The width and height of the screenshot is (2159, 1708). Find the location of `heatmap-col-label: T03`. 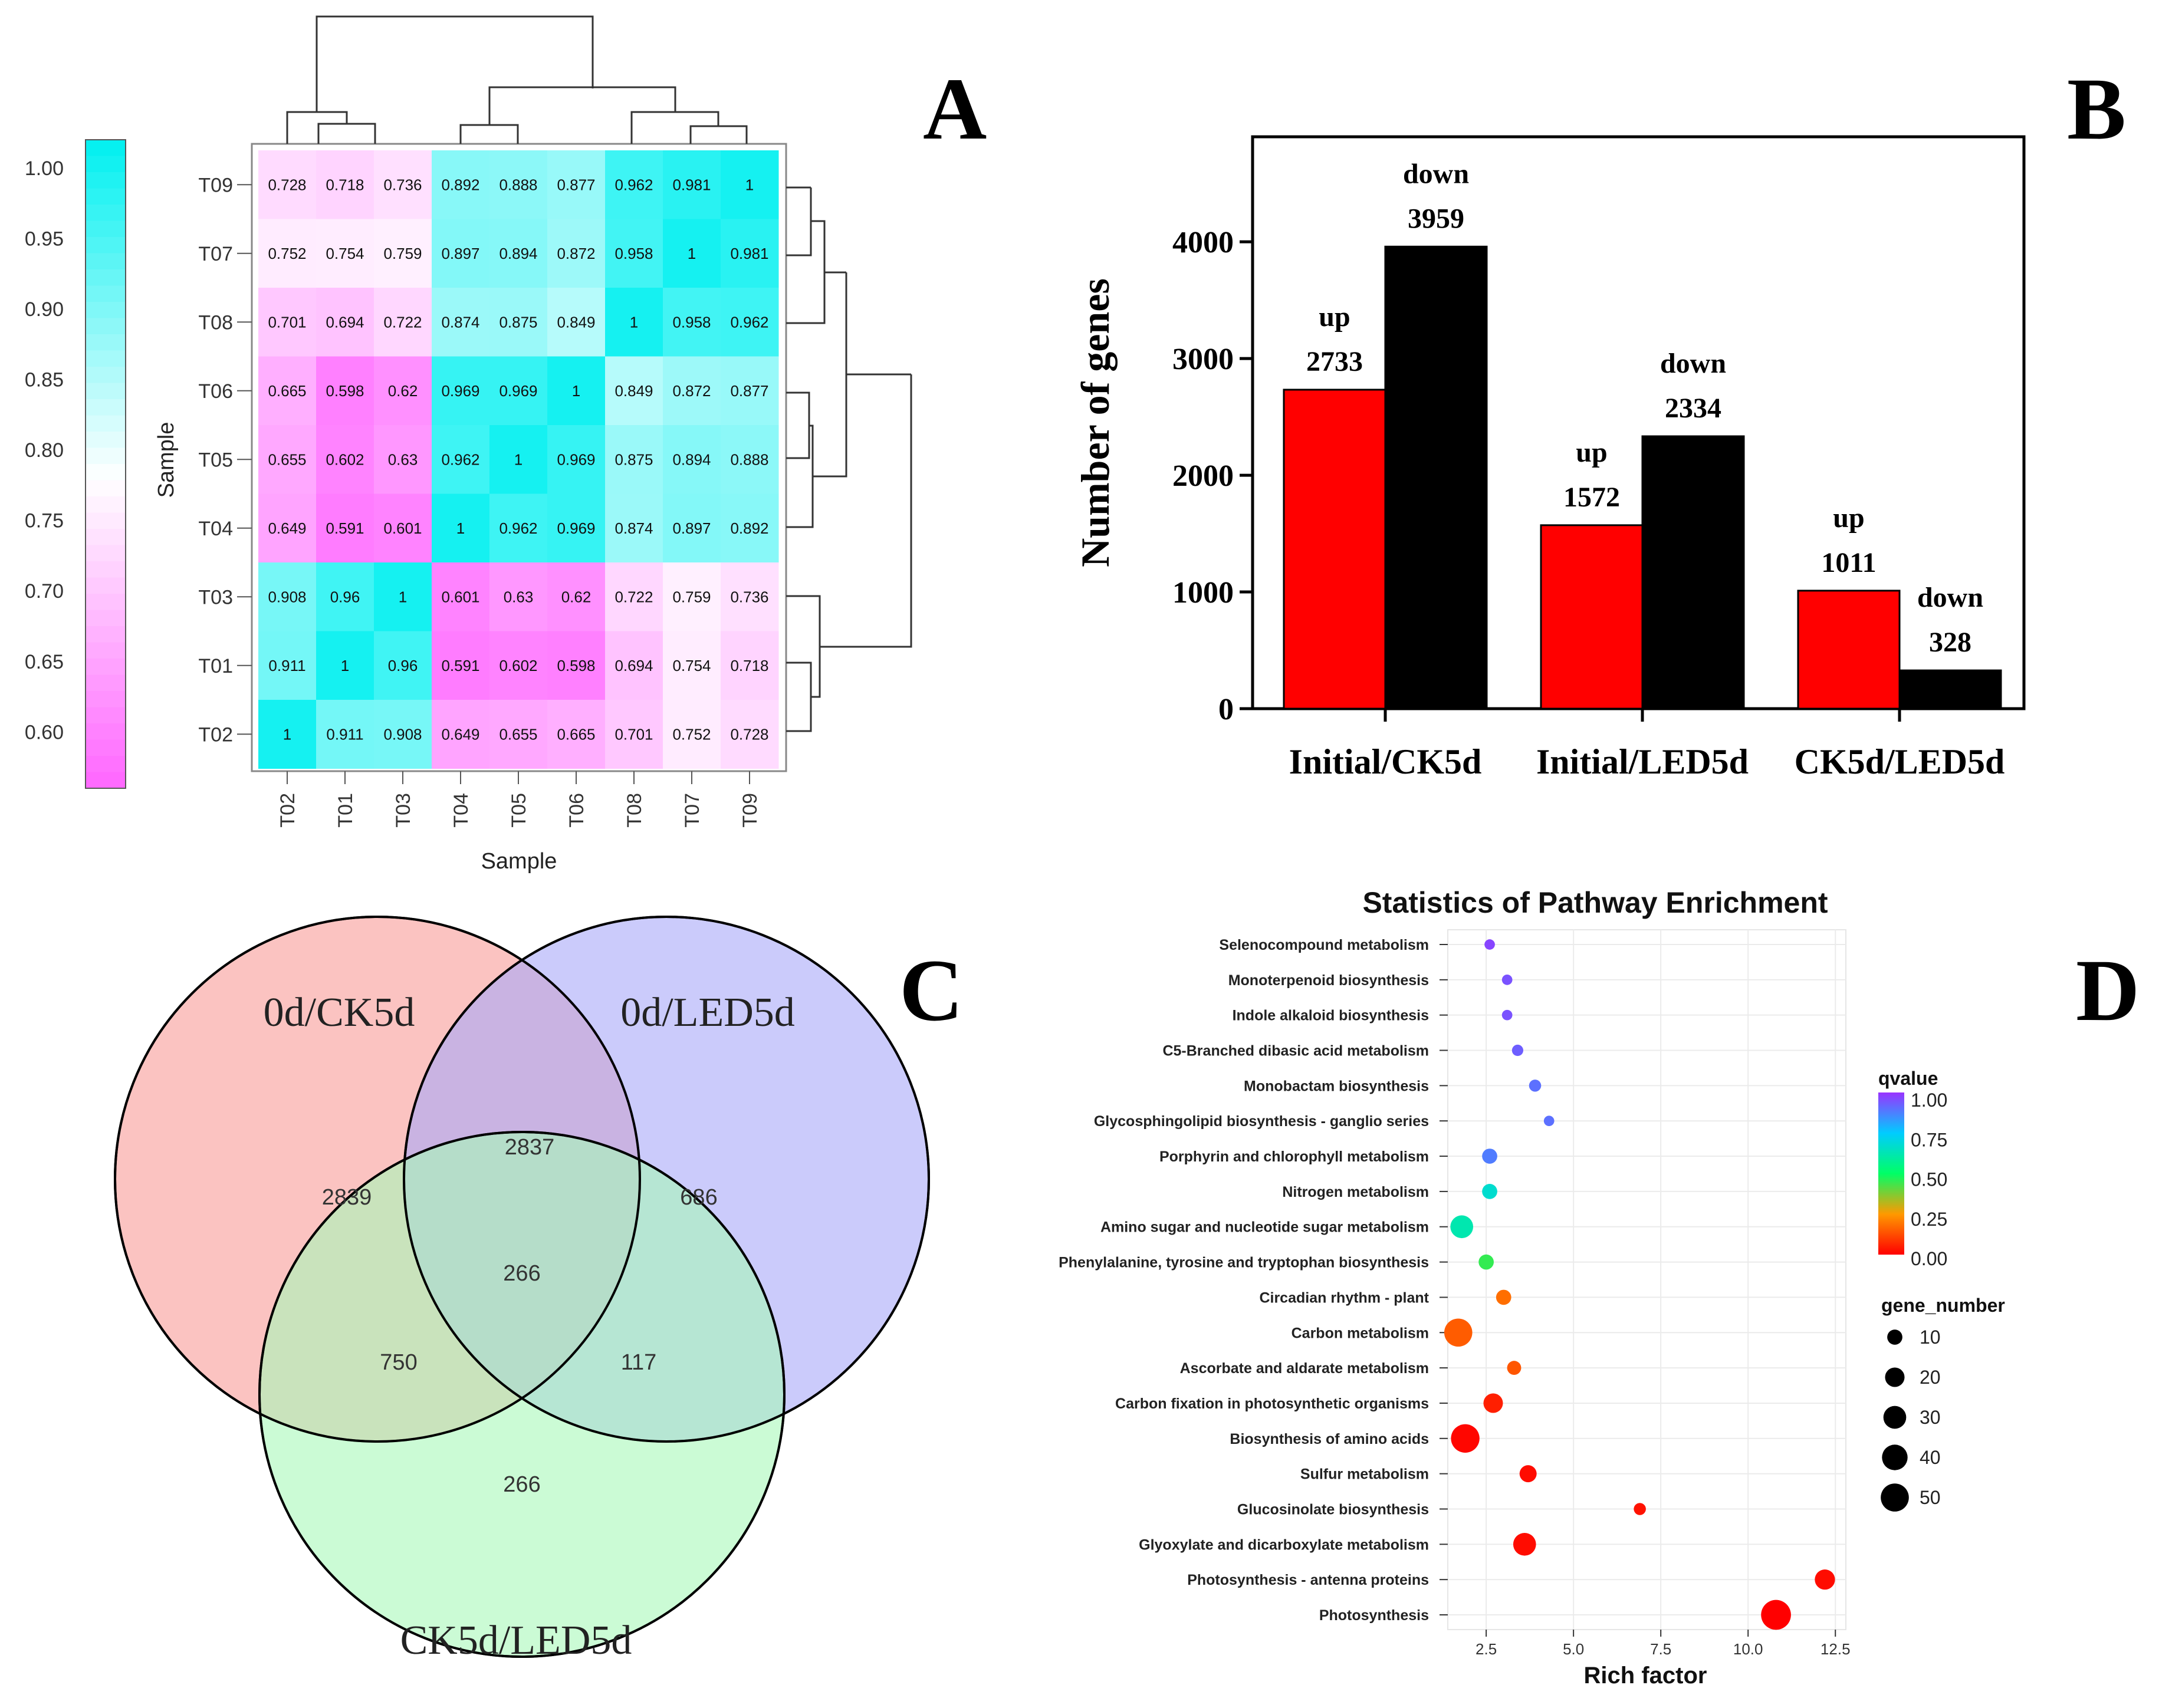

heatmap-col-label: T03 is located at coordinates (403, 810).